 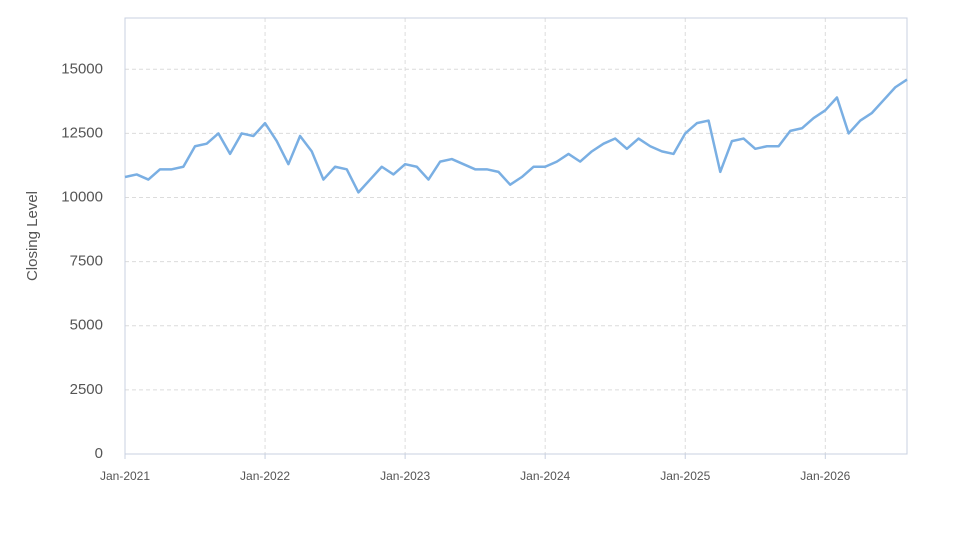 What do you see at coordinates (86, 261) in the screenshot?
I see `y-tick-label: 7500` at bounding box center [86, 261].